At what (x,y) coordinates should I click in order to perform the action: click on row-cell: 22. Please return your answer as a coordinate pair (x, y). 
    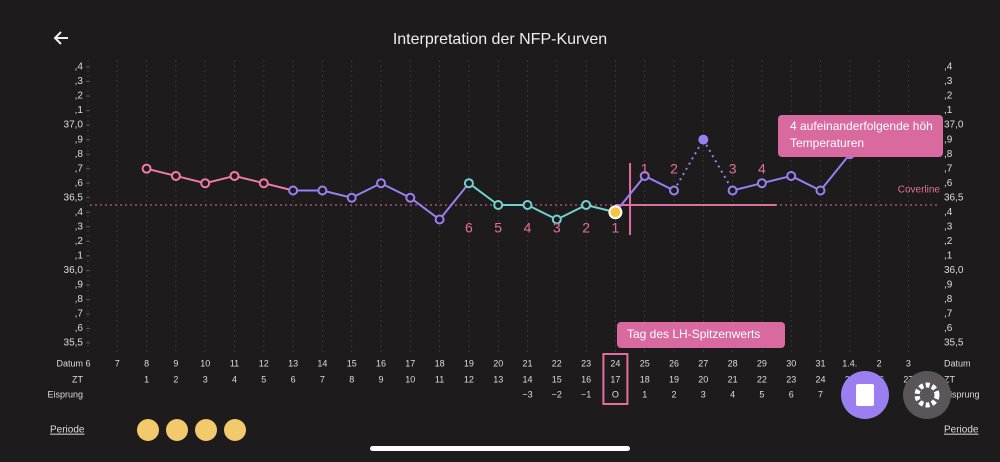
    Looking at the image, I should click on (762, 379).